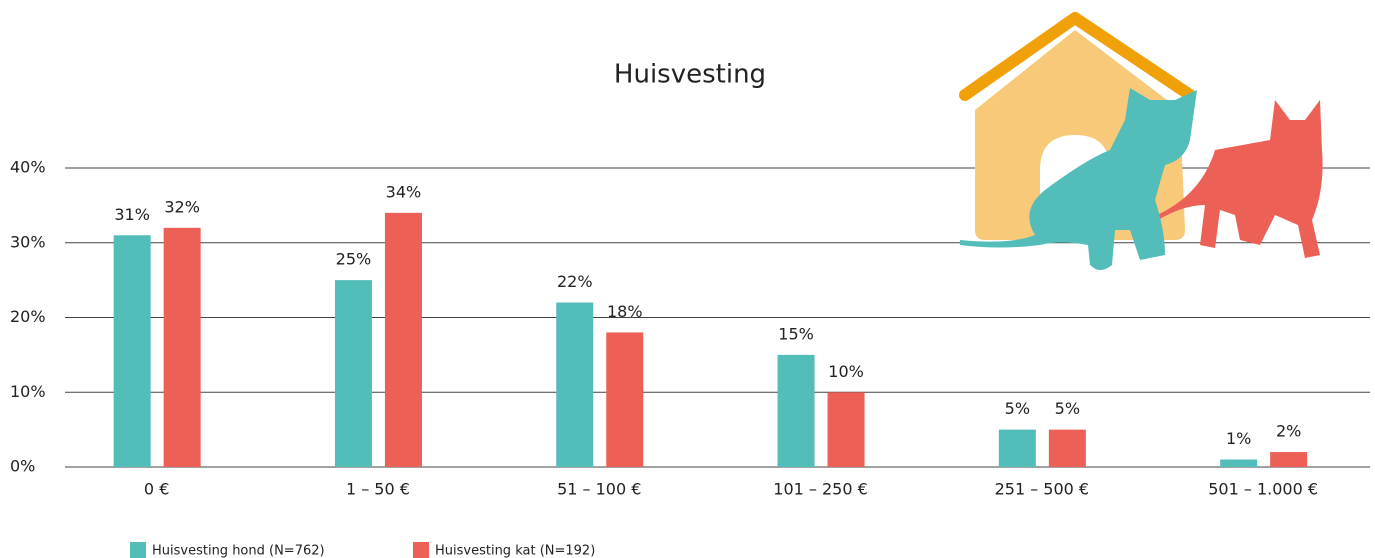  I want to click on value-label: 18%, so click(625, 311).